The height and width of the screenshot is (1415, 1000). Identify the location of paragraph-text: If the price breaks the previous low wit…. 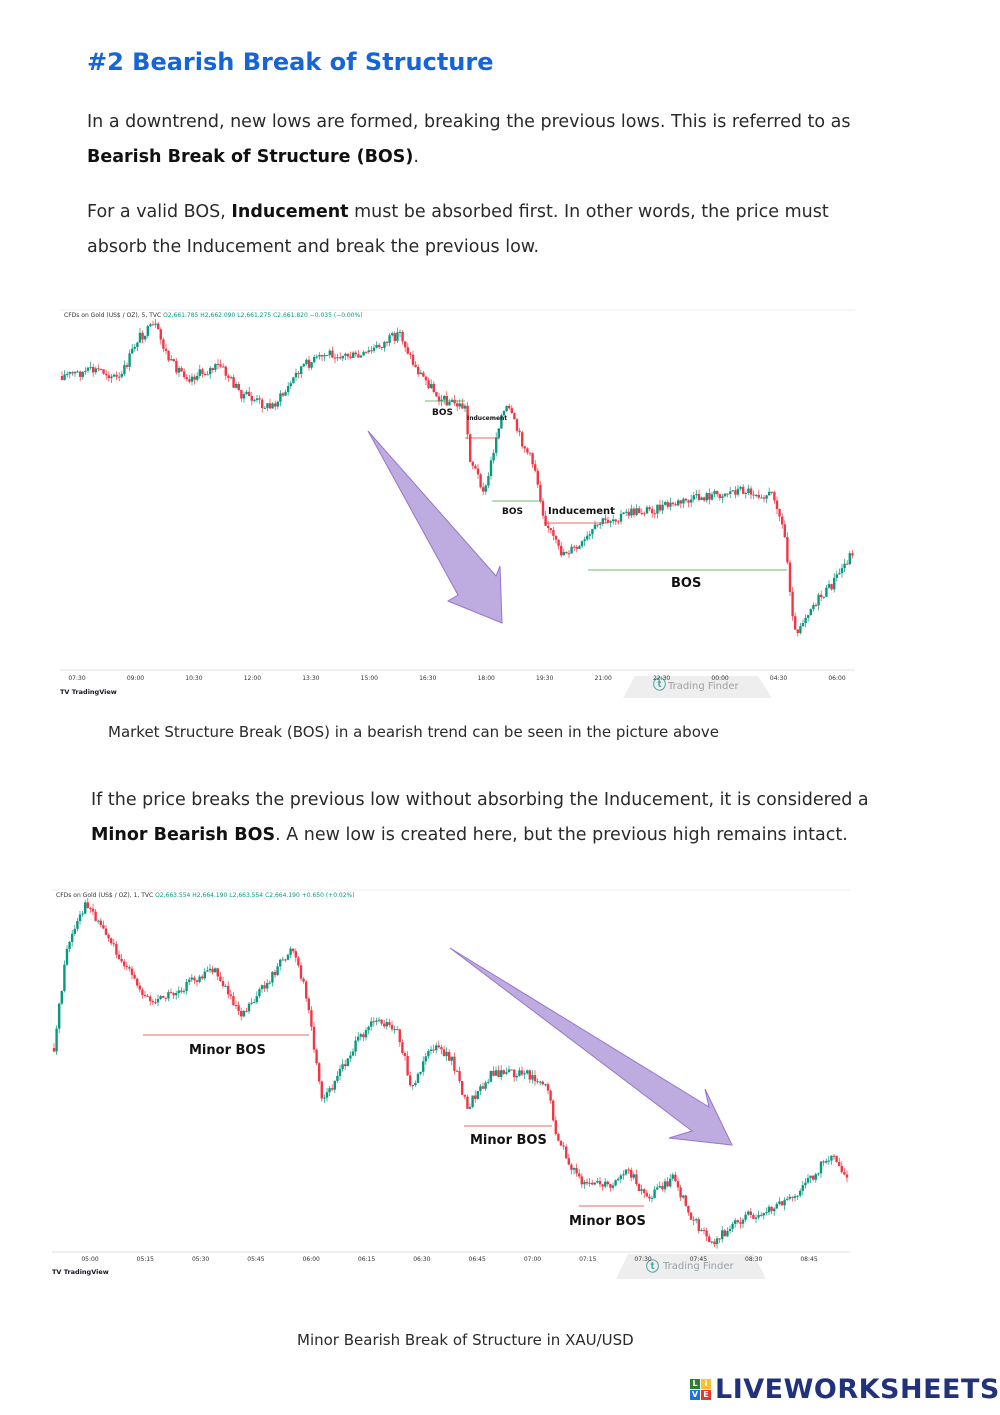
(480, 800).